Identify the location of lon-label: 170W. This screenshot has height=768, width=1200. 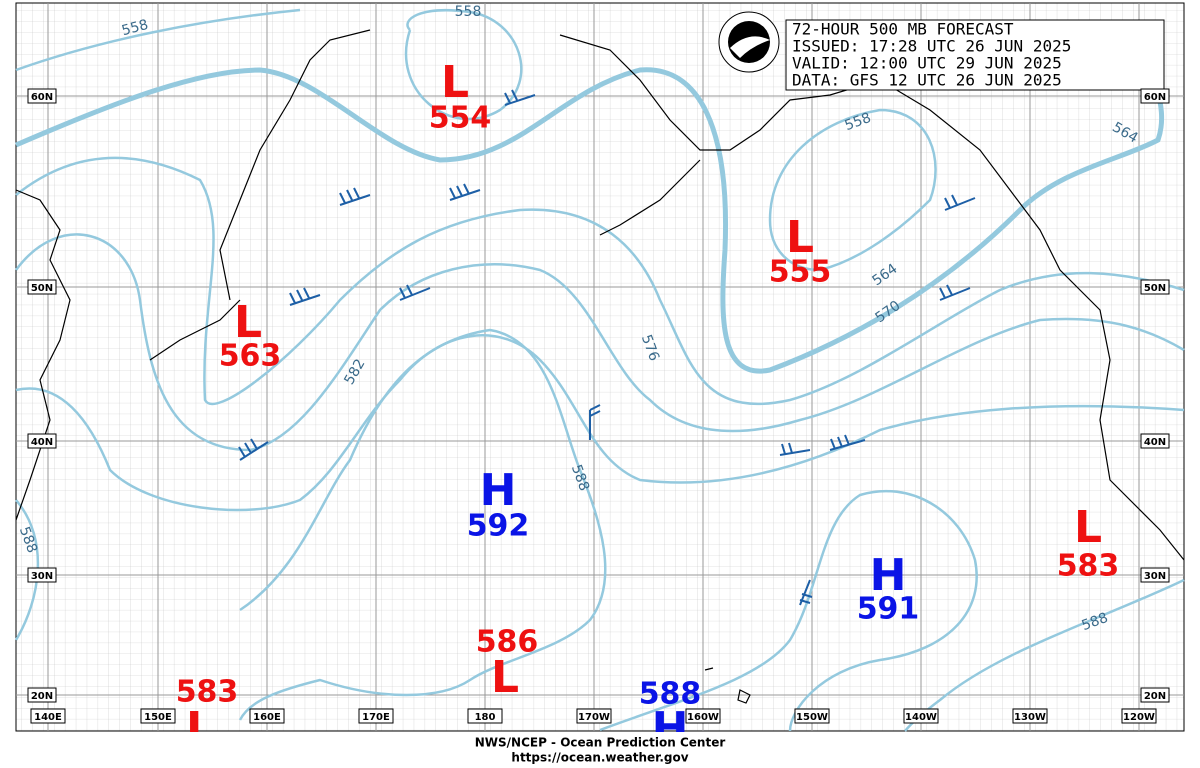
(594, 717).